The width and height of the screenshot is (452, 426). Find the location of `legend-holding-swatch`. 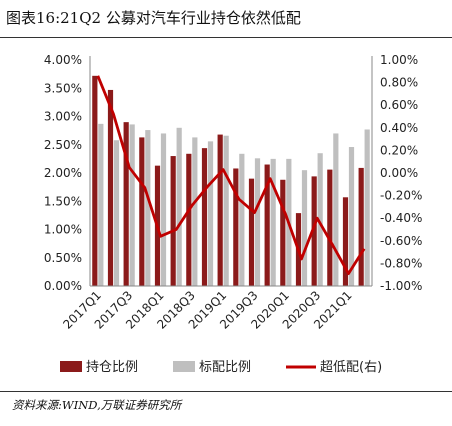

legend-holding-swatch is located at coordinates (71, 366).